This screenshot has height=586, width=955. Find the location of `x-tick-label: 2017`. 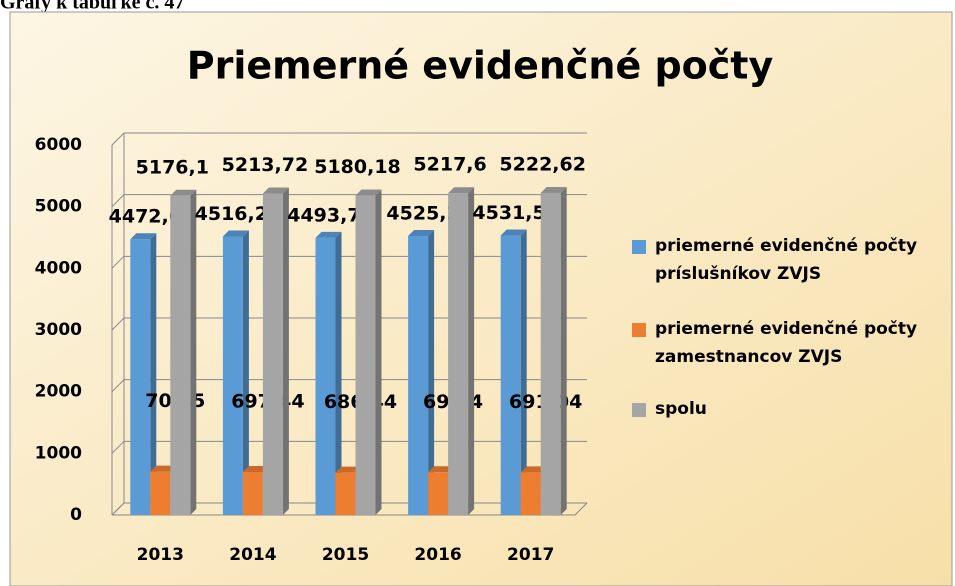

x-tick-label: 2017 is located at coordinates (530, 555).